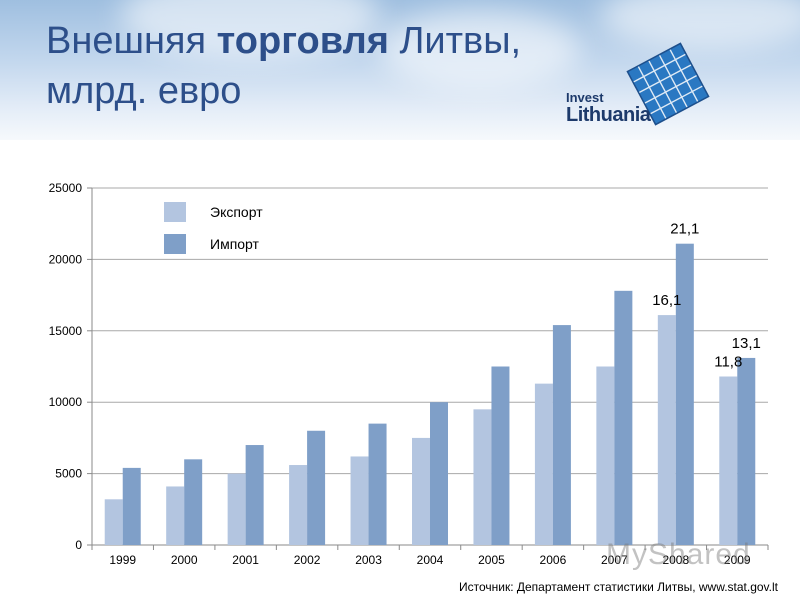 The image size is (800, 600). Describe the element at coordinates (131, 41) in the screenshot. I see `title-part1: Внешняя` at that location.